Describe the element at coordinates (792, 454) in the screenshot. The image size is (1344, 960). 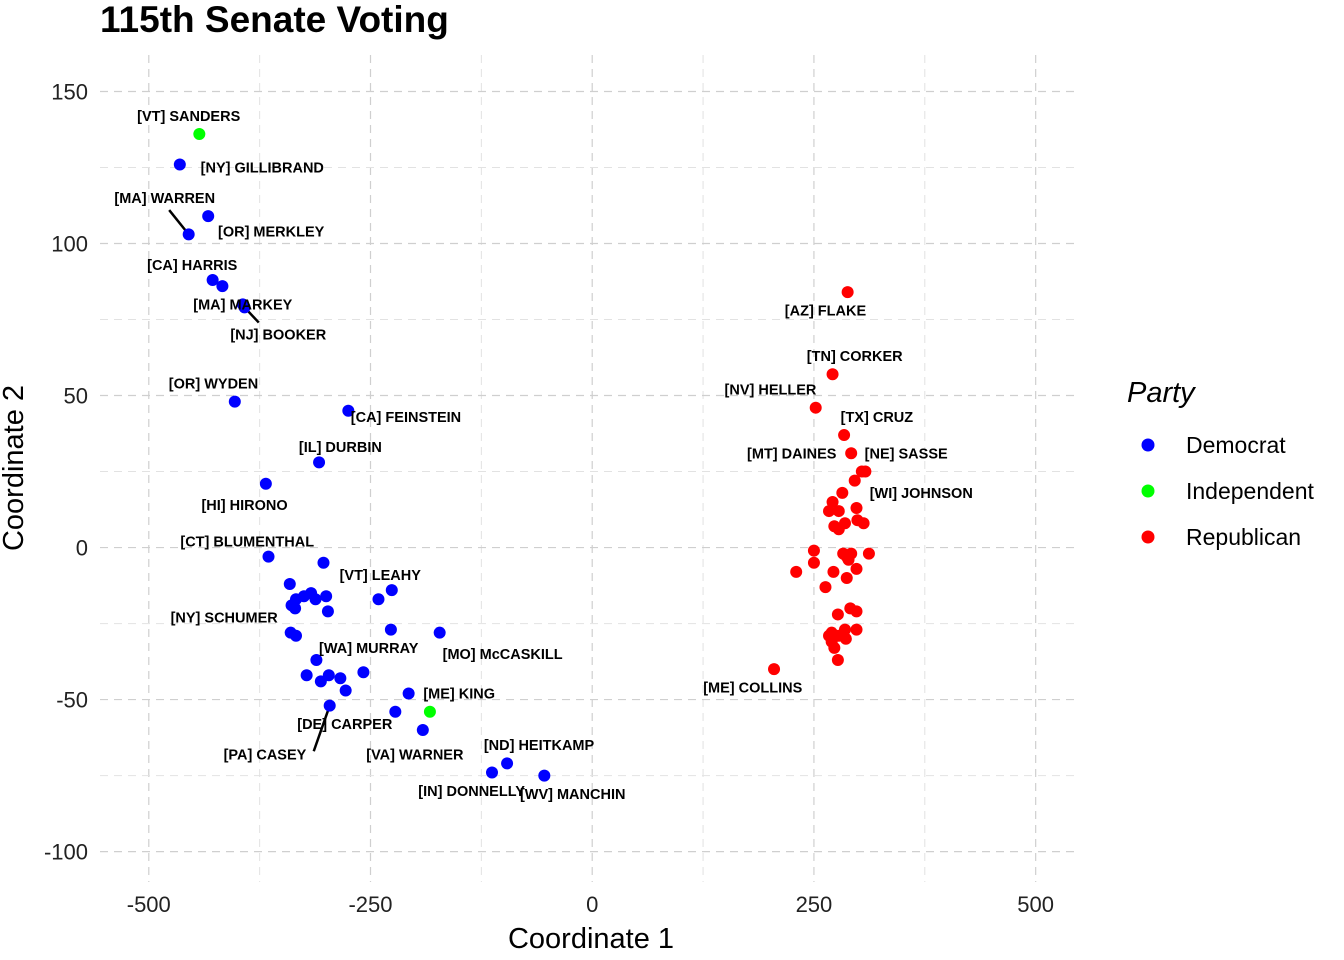
I see `point-label: [MT] DAINES` at that location.